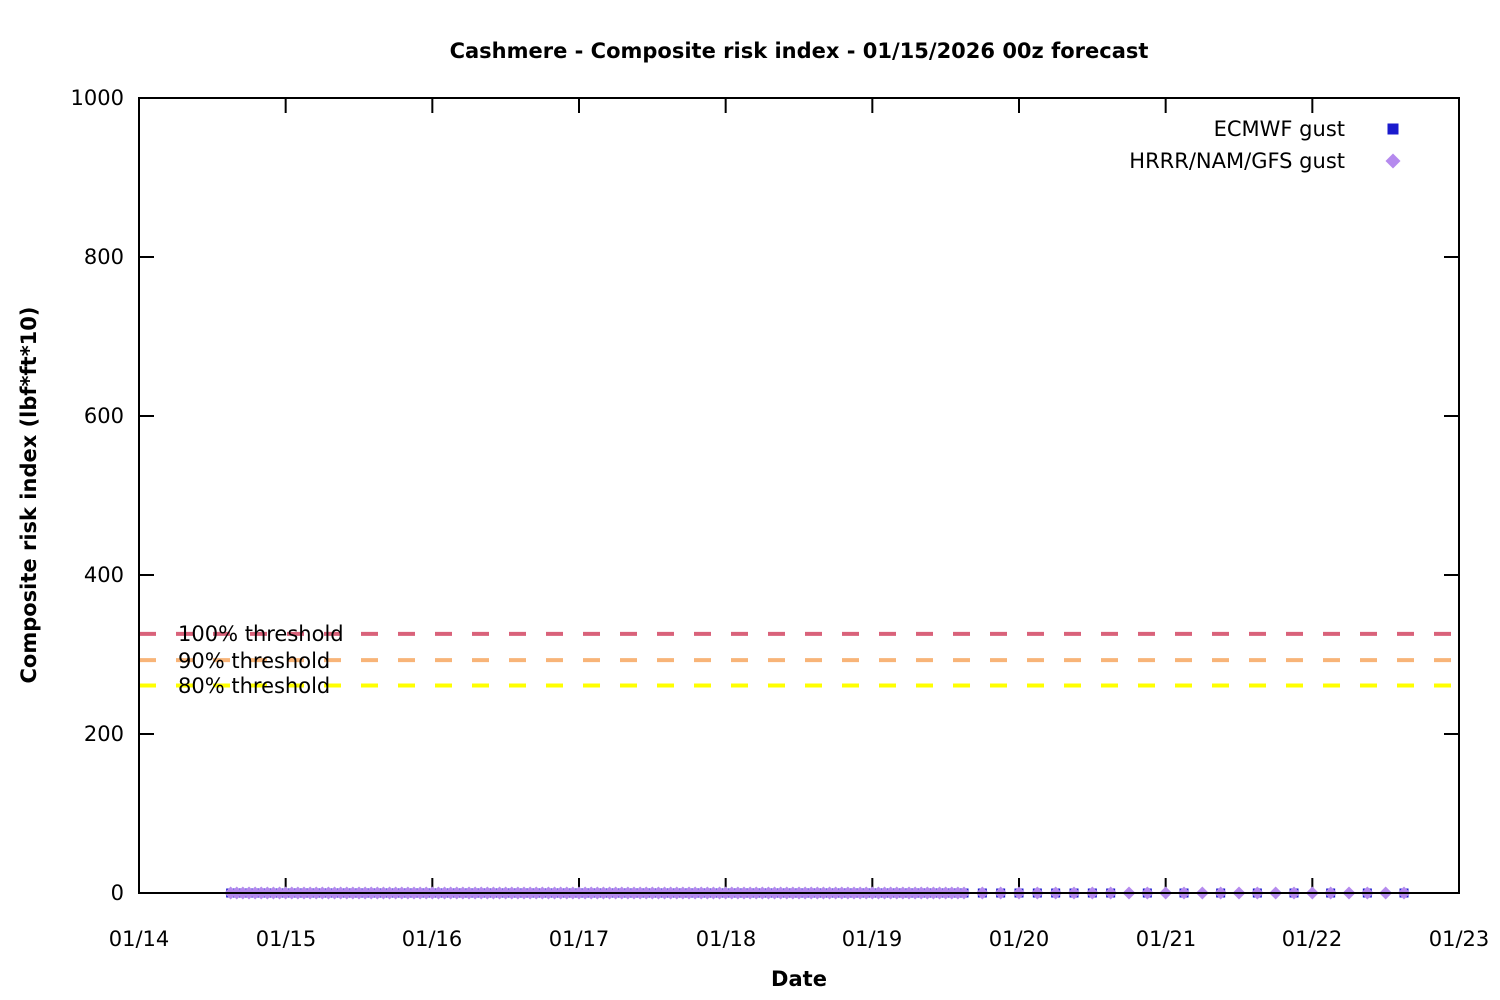 The width and height of the screenshot is (1500, 1000). Describe the element at coordinates (104, 575) in the screenshot. I see `y-tick-label: 400` at that location.